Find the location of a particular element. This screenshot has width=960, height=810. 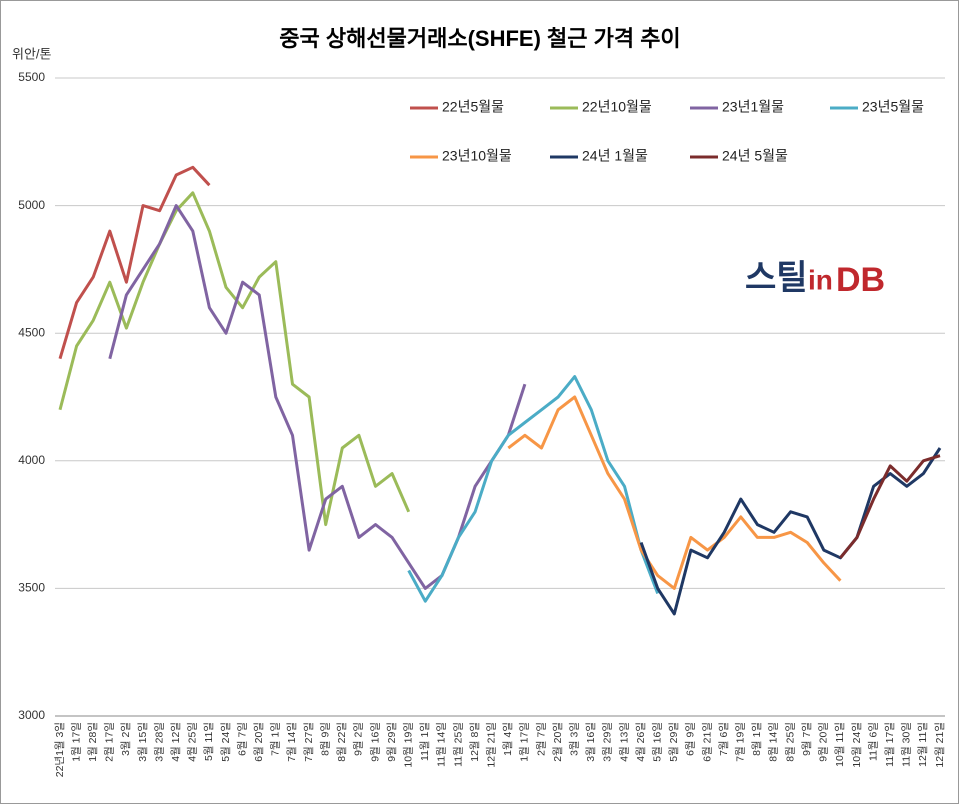

x-tick-label: 11월 30일 is located at coordinates (906, 744).